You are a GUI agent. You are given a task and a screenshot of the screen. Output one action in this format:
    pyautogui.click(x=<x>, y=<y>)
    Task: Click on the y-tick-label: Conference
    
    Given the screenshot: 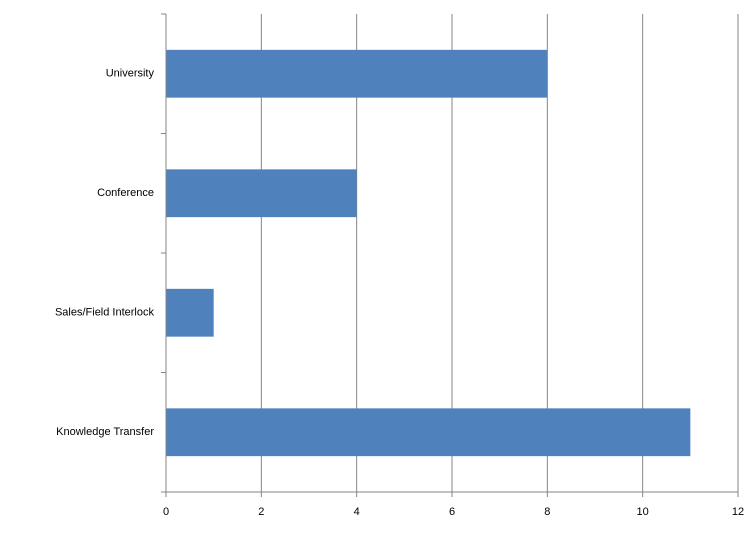 What is the action you would take?
    pyautogui.click(x=125, y=193)
    